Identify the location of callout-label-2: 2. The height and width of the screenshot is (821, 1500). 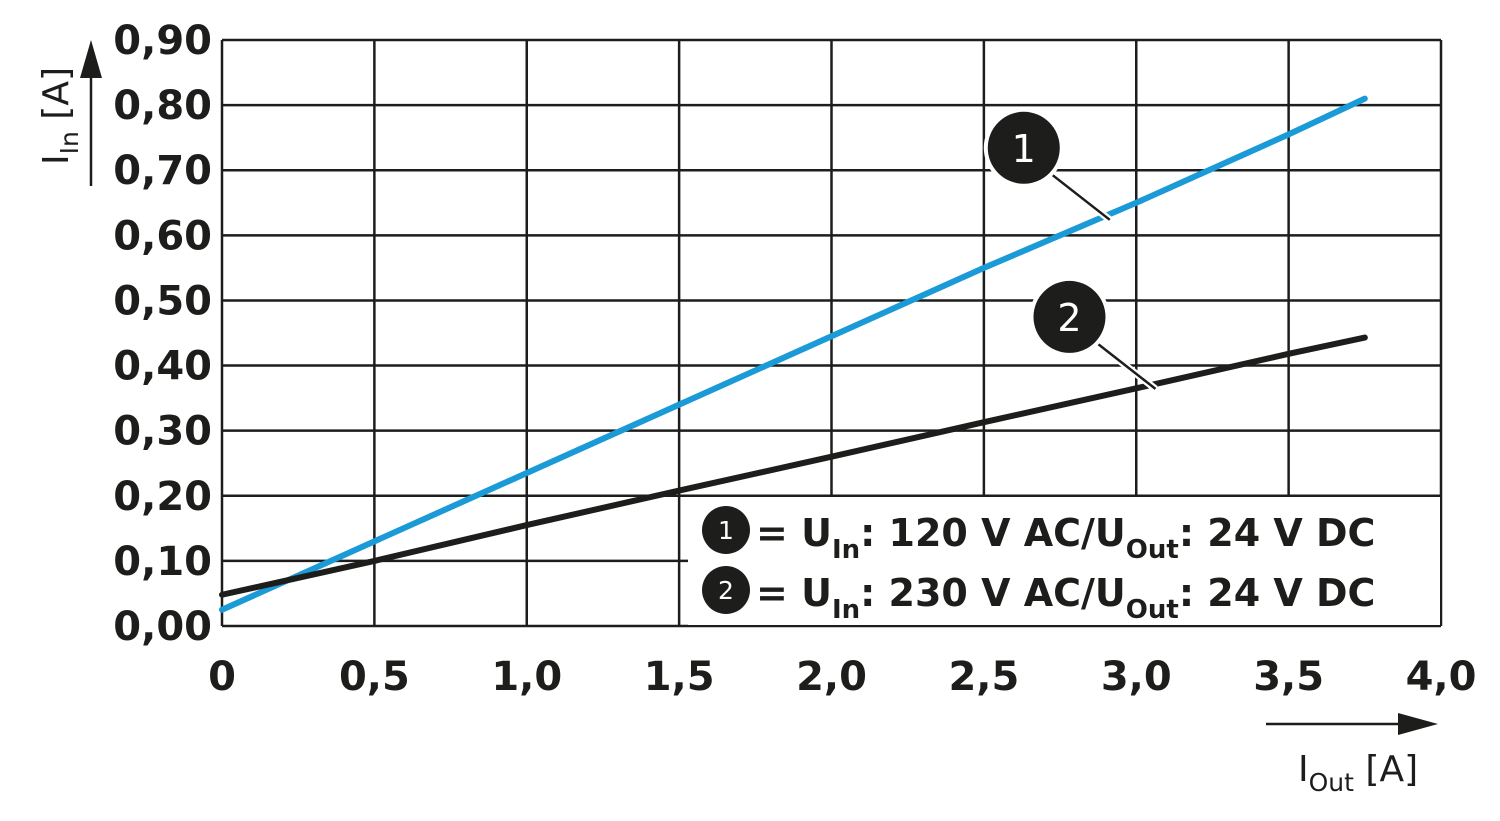
(1069, 318).